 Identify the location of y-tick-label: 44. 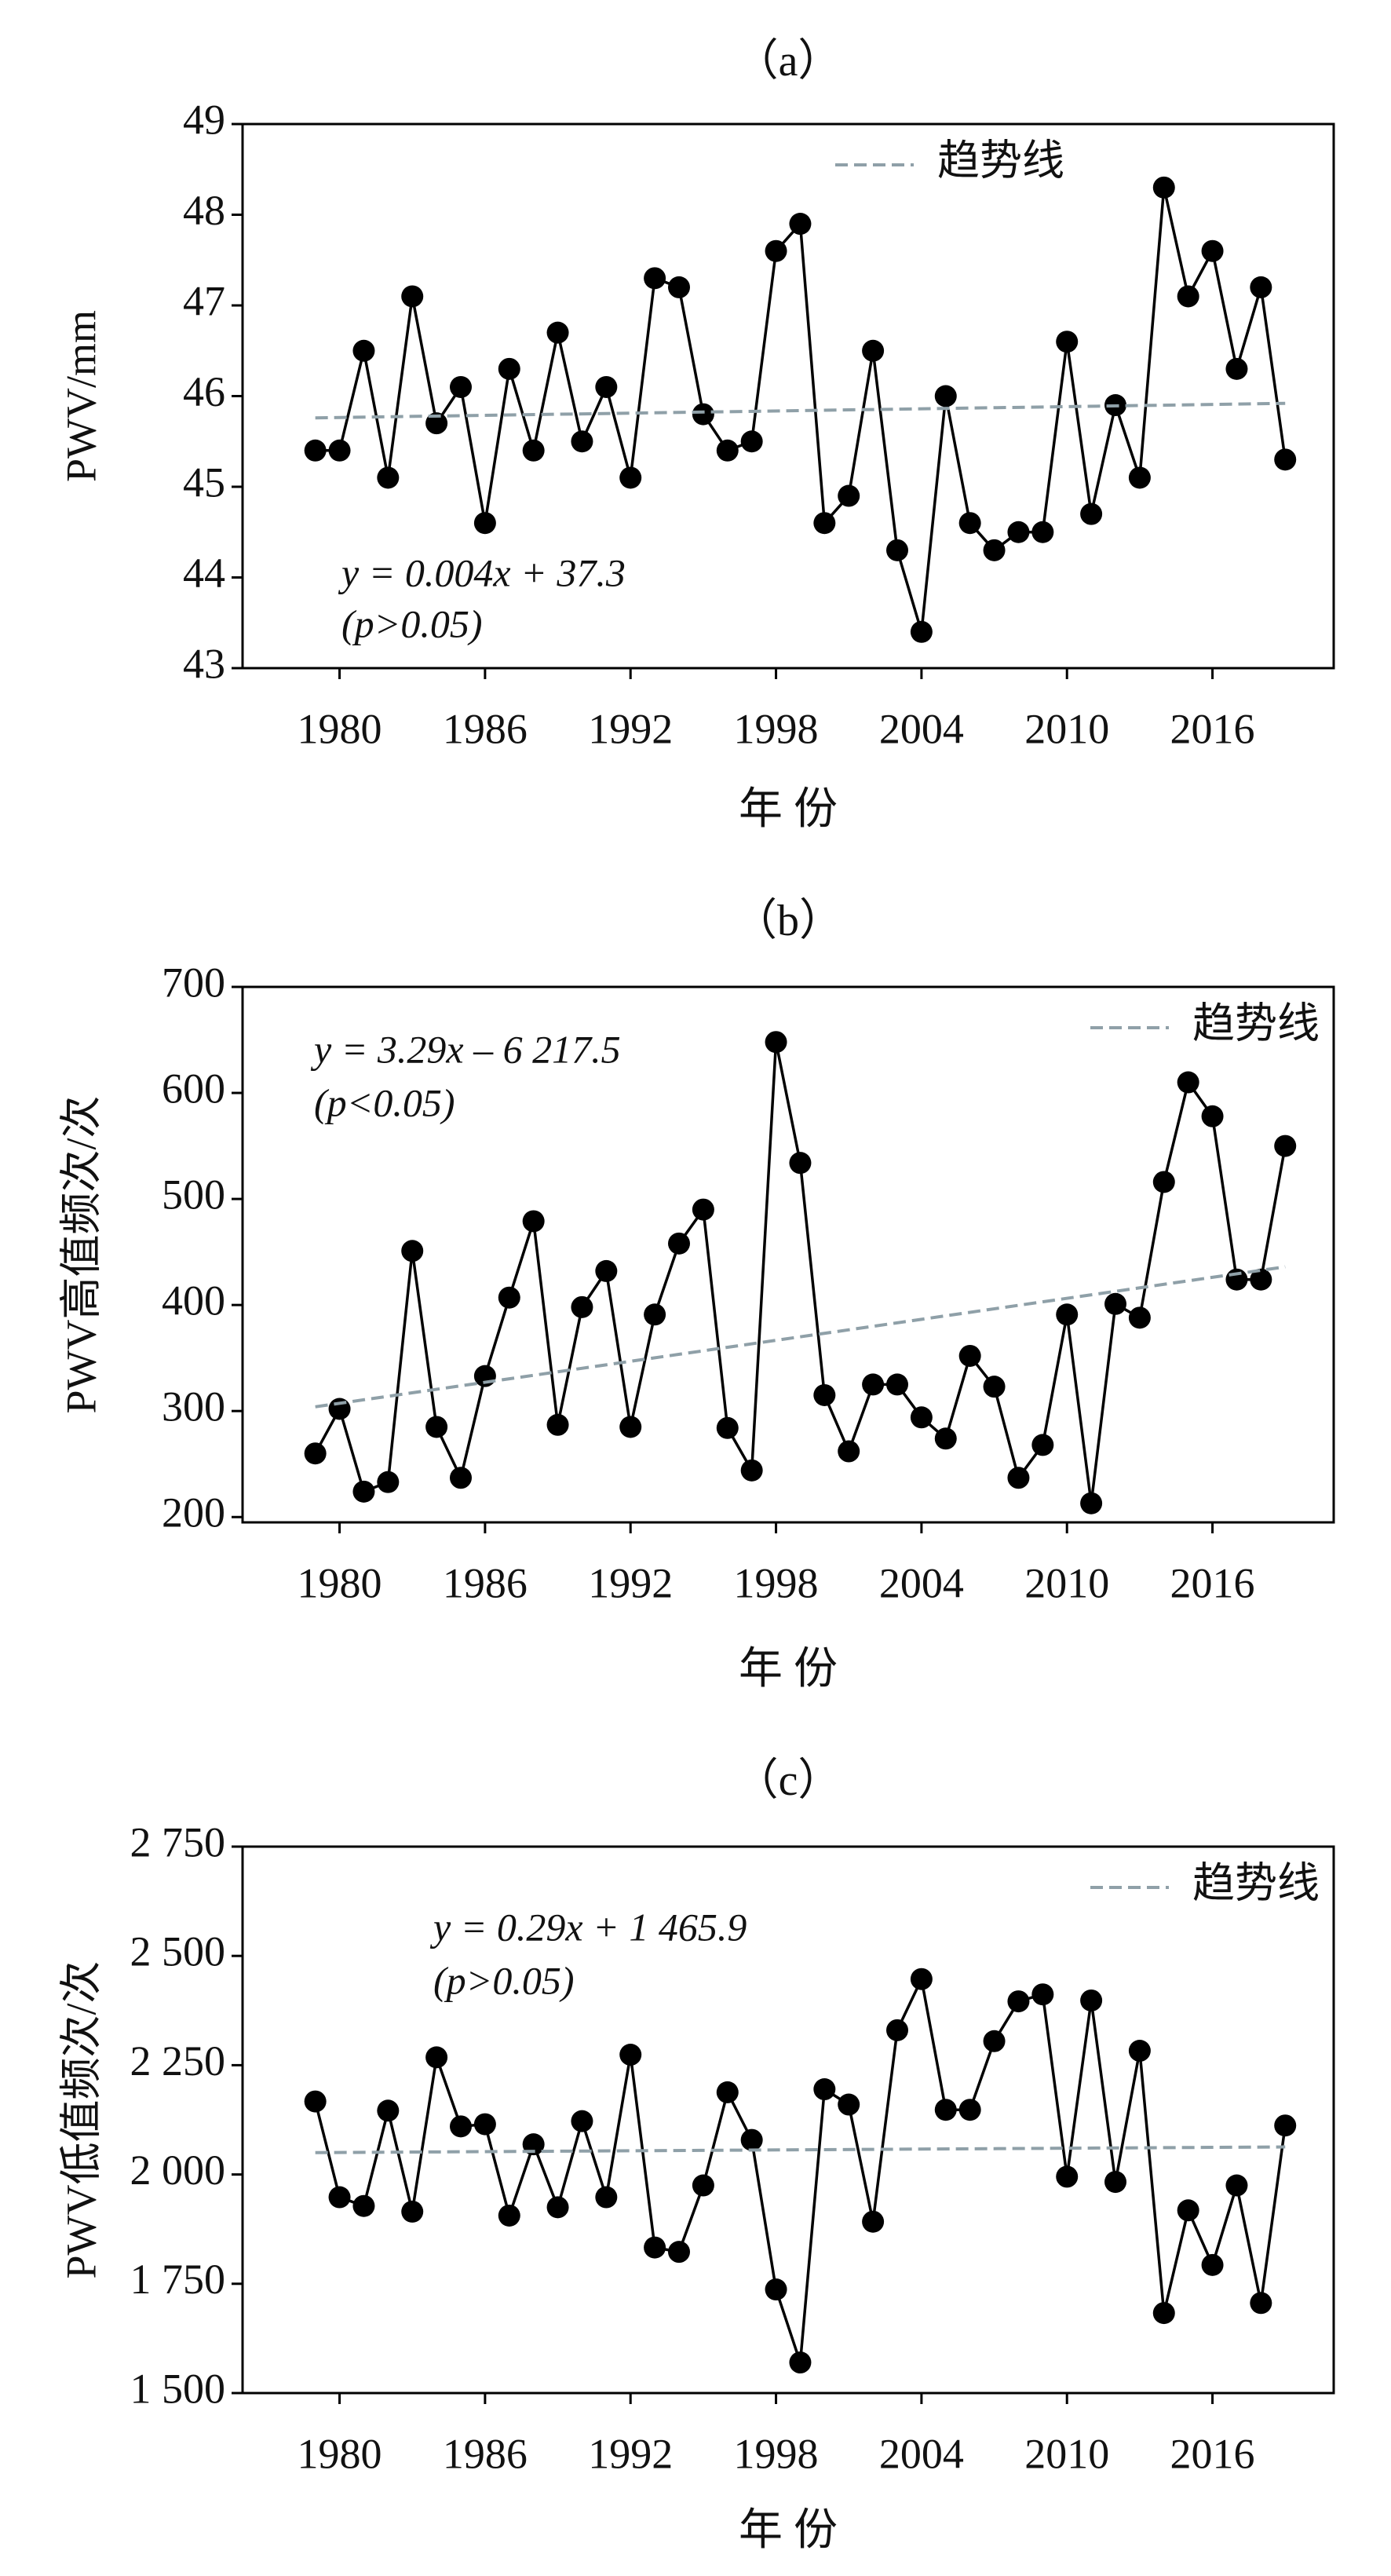
(204, 573).